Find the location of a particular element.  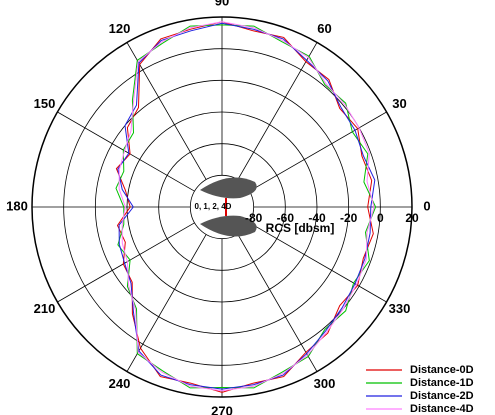

legend-label: Distance-1D is located at coordinates (442, 383).